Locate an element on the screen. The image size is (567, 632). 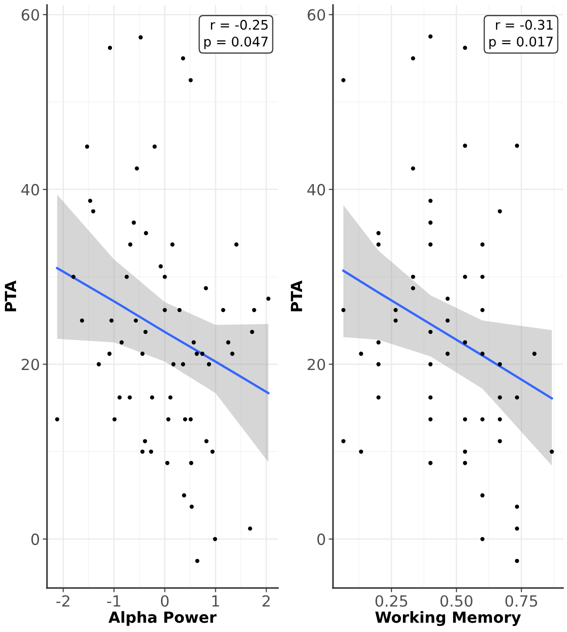
annotation: r = -0.31 p = 0.017 is located at coordinates (521, 35).